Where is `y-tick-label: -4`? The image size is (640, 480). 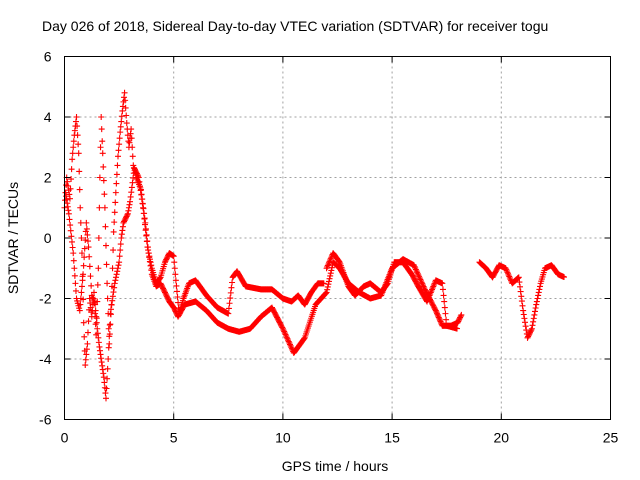
y-tick-label: -4 is located at coordinates (45, 359).